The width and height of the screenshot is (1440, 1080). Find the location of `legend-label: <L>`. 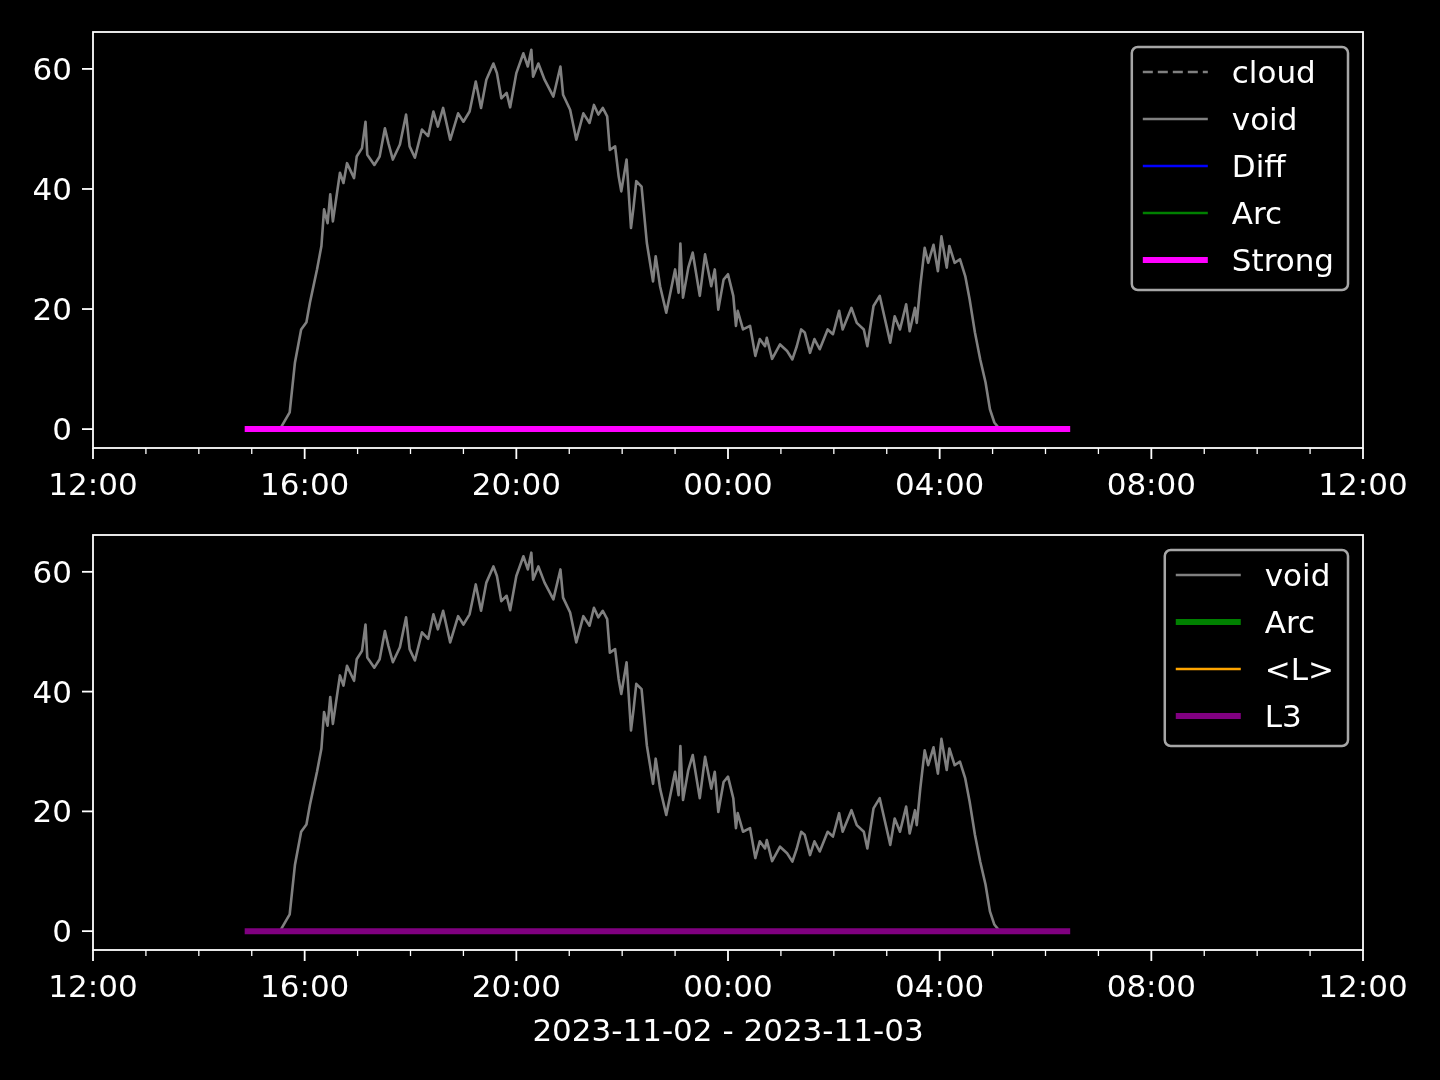

legend-label: <L> is located at coordinates (1299, 669).